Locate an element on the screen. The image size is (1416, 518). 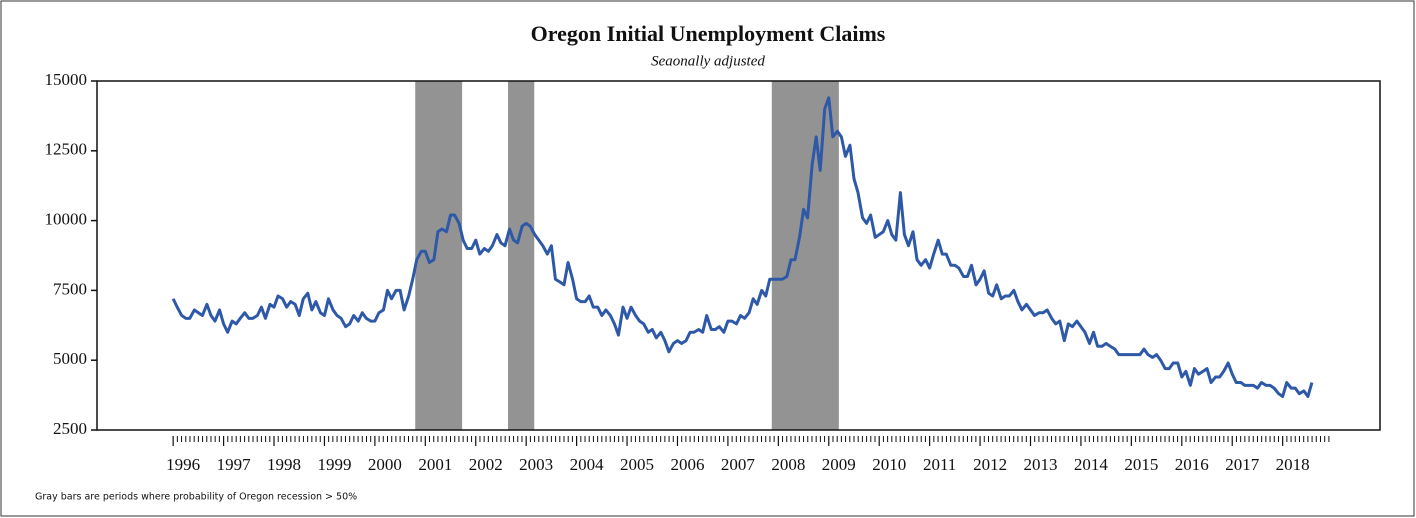
y-tick-label: 12500 is located at coordinates (66, 149).